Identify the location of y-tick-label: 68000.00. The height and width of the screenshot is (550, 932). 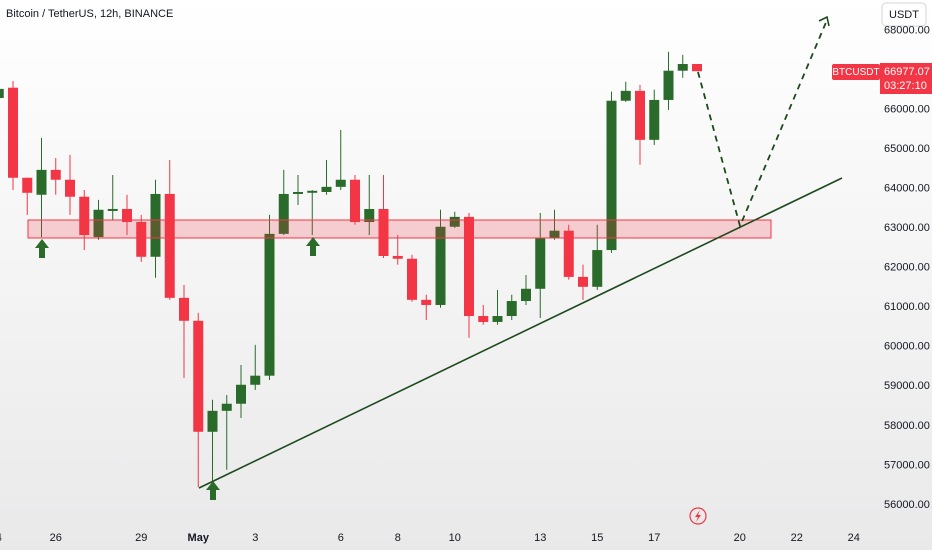
(907, 31).